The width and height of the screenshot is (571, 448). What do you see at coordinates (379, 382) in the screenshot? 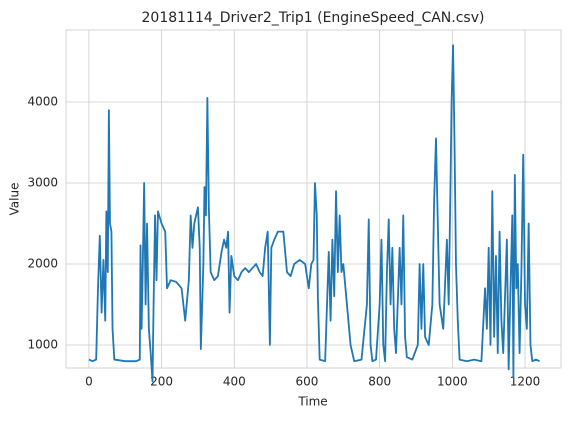
I see `x-tick-label: 800` at bounding box center [379, 382].